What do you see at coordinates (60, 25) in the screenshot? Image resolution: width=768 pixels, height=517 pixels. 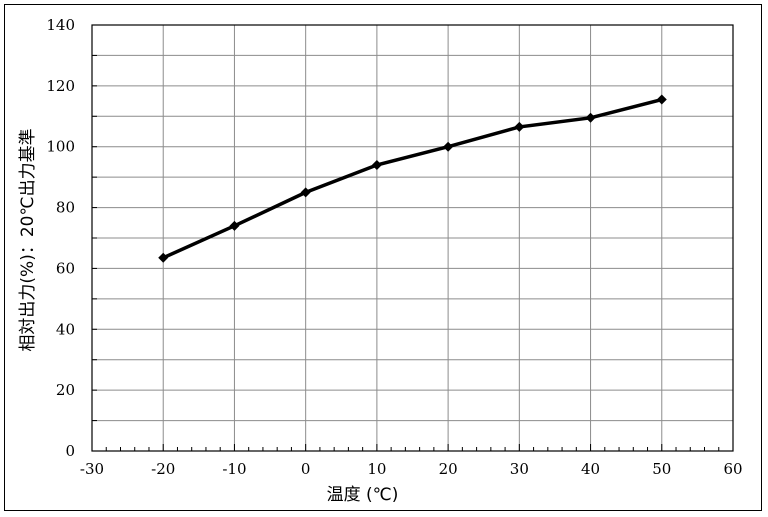 I see `y-tick-label: 140` at bounding box center [60, 25].